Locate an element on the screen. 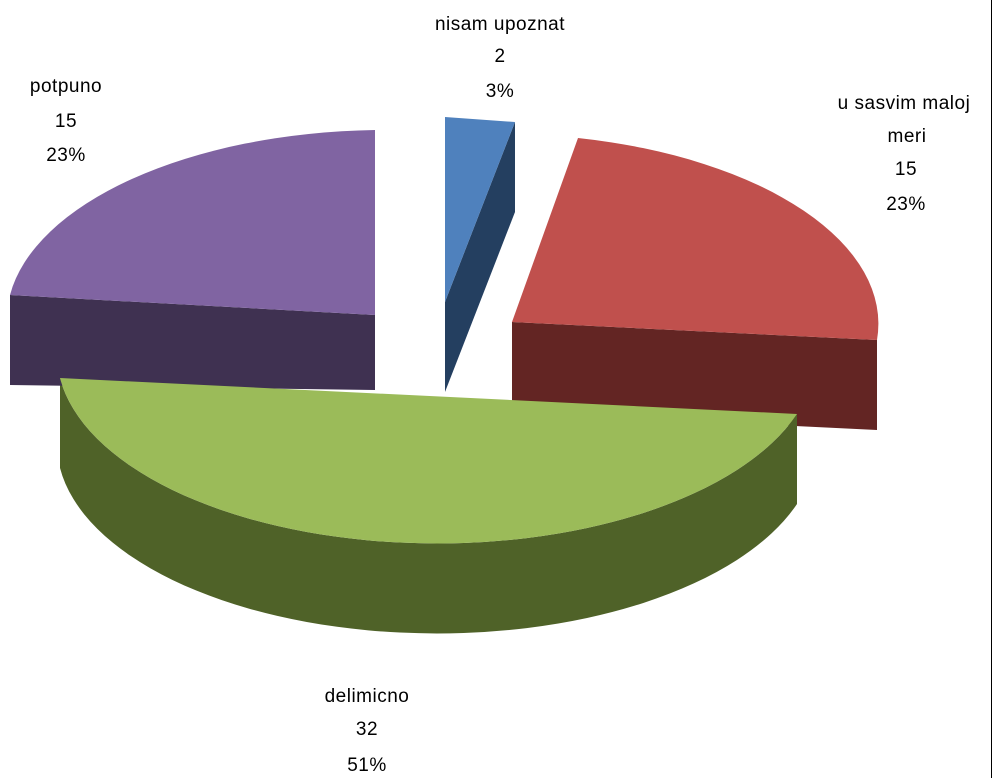 This screenshot has height=778, width=997. slice-u-sasvim-maloj-meri is located at coordinates (695, 239).